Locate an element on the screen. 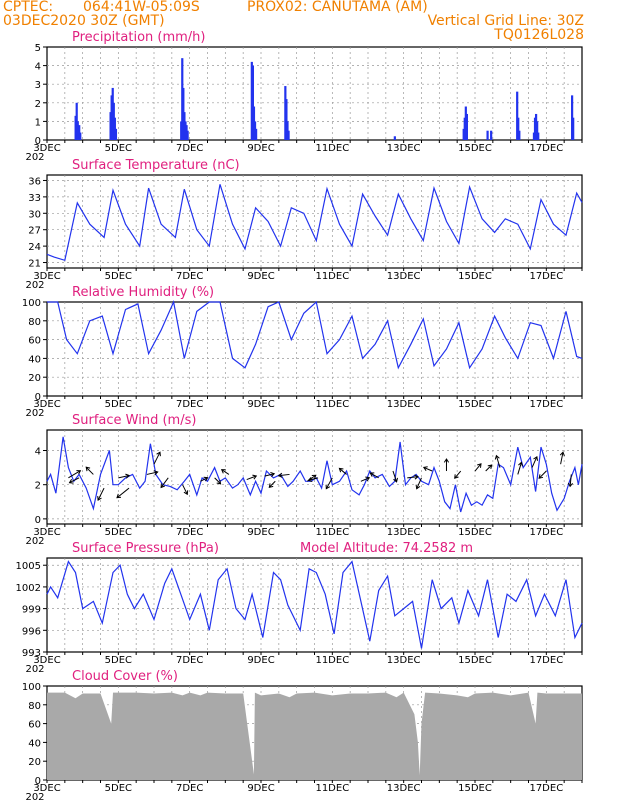 This screenshot has height=800, width=618. header-model: TQ0126L028 is located at coordinates (539, 35).